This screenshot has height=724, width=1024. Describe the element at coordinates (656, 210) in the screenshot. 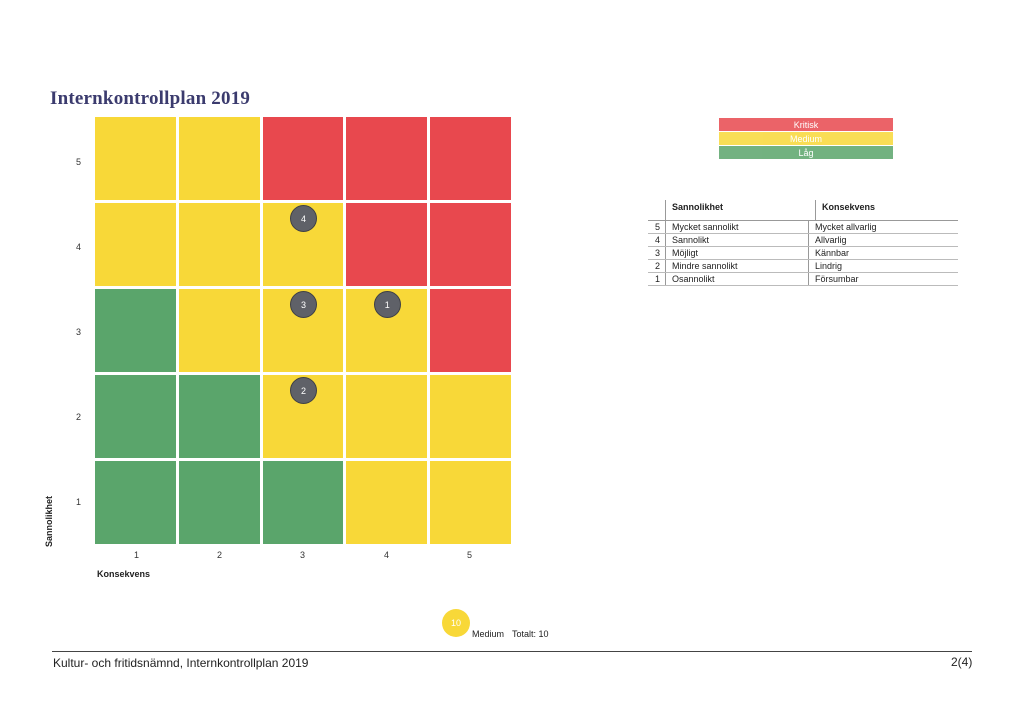

I see `scale-header-num` at that location.